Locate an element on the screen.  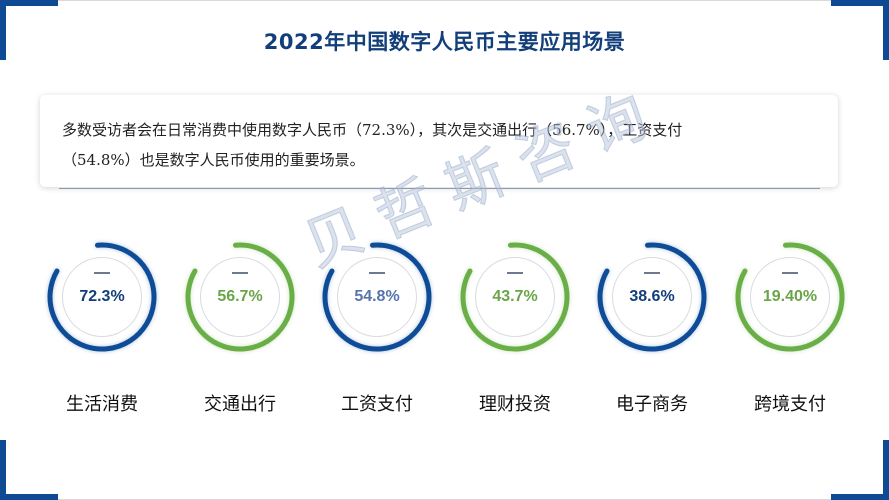
metric-value: 56.7% is located at coordinates (240, 296).